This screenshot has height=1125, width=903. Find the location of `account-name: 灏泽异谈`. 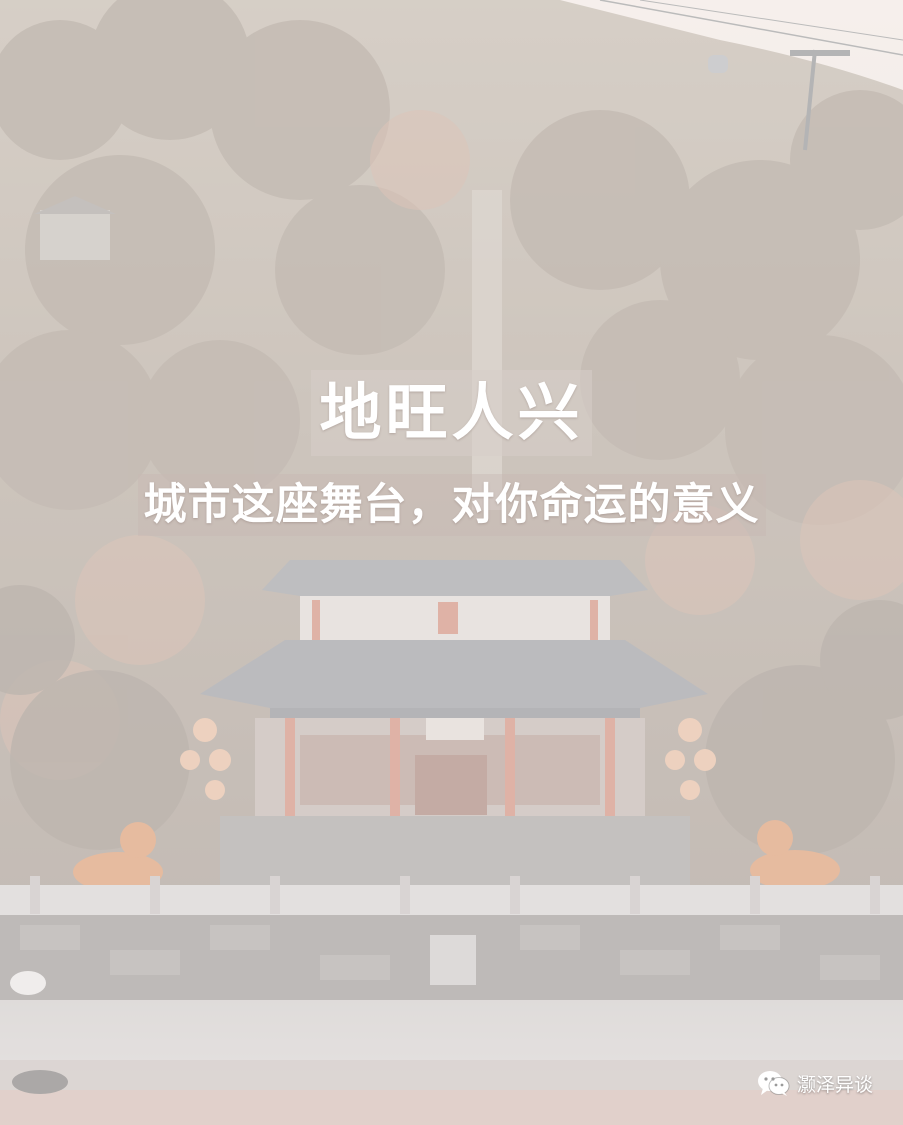

account-name: 灏泽异谈 is located at coordinates (834, 1084).